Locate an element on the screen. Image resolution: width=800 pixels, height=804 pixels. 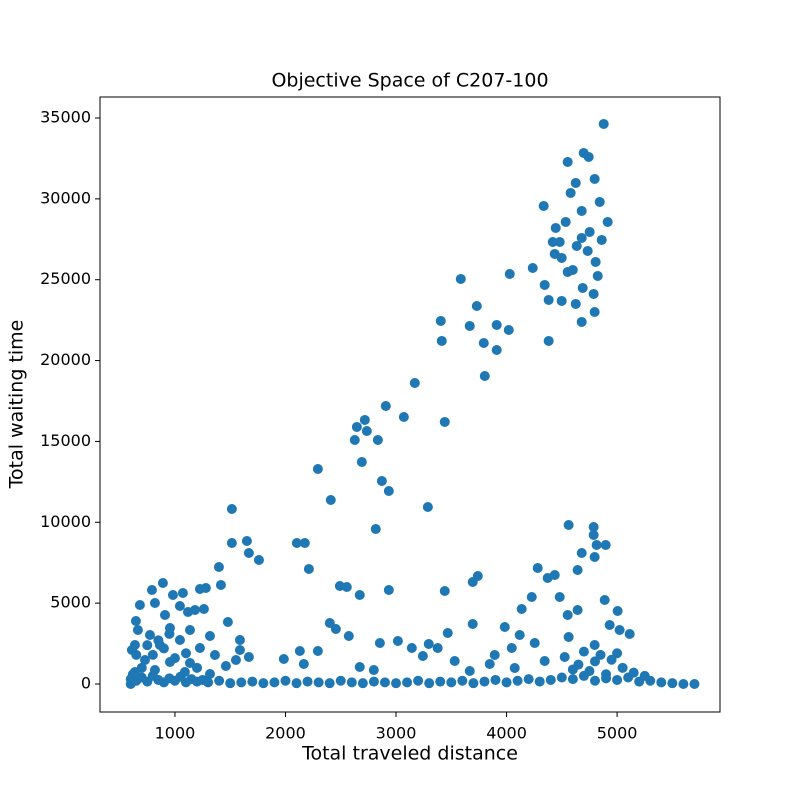
x-tick-label: 3000 is located at coordinates (396, 733).